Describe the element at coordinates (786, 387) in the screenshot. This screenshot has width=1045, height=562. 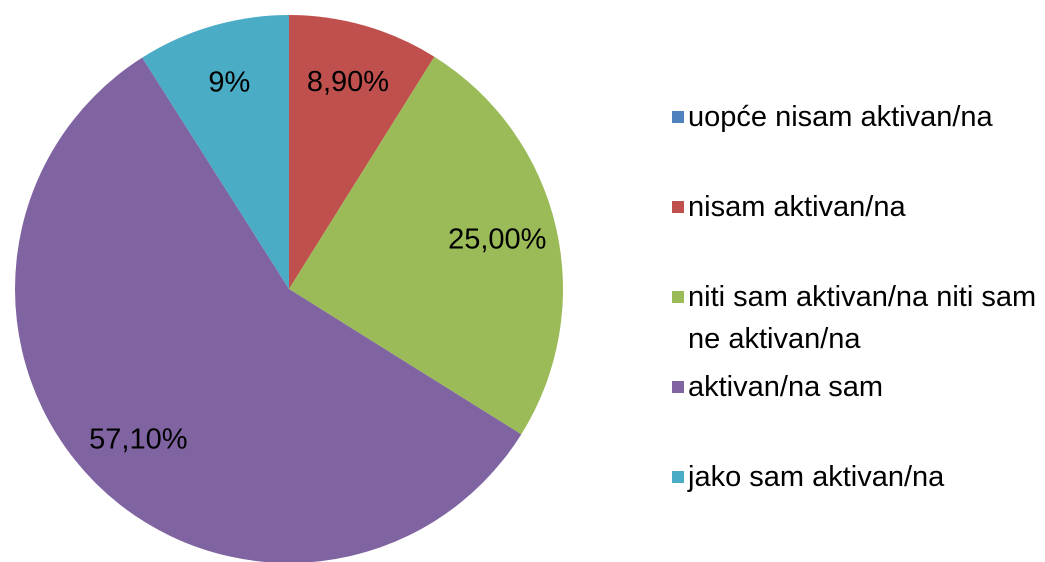
I see `legend-label: aktivan/na sam` at that location.